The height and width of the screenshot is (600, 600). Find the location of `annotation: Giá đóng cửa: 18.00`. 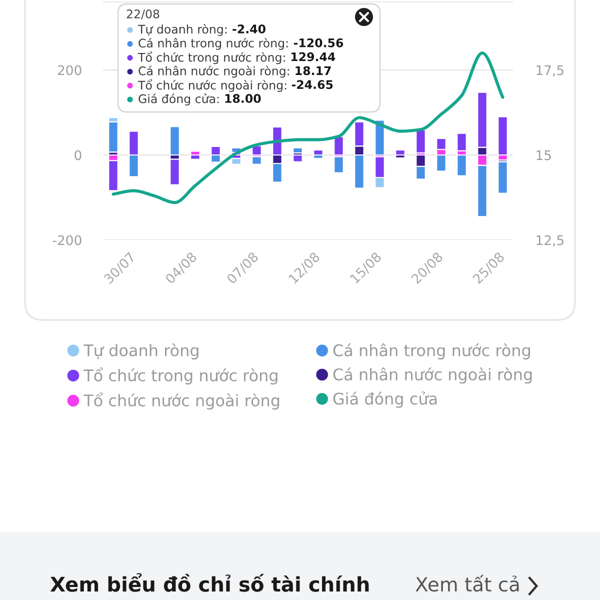

annotation: Giá đóng cửa: 18.00 is located at coordinates (199, 99).